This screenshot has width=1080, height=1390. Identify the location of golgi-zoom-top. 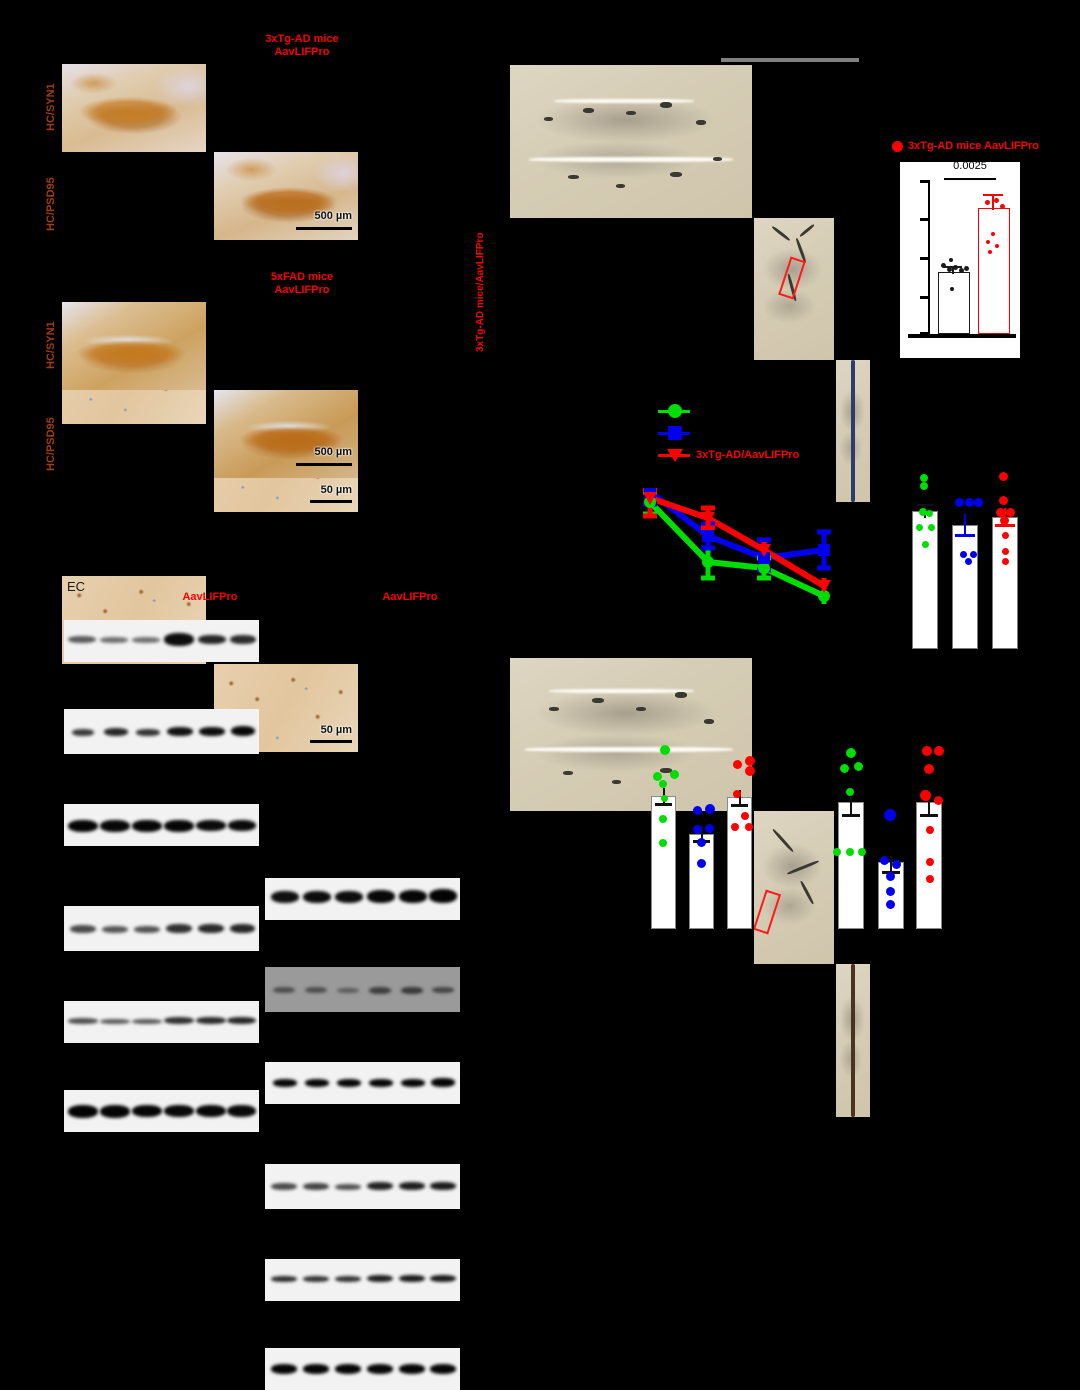
(794, 289).